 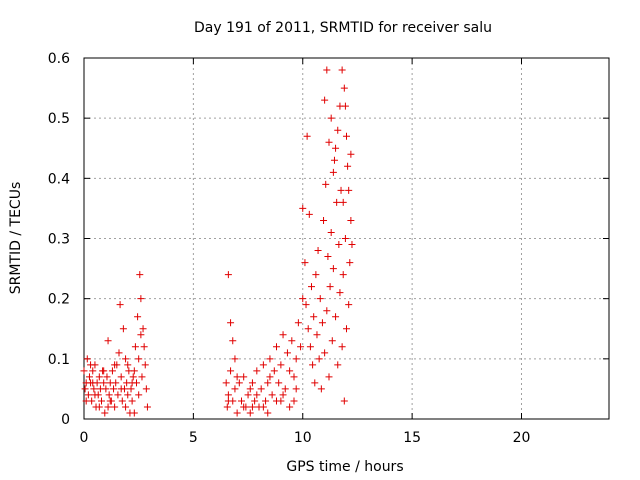 I want to click on y-tick-label: 0.4, so click(x=59, y=179).